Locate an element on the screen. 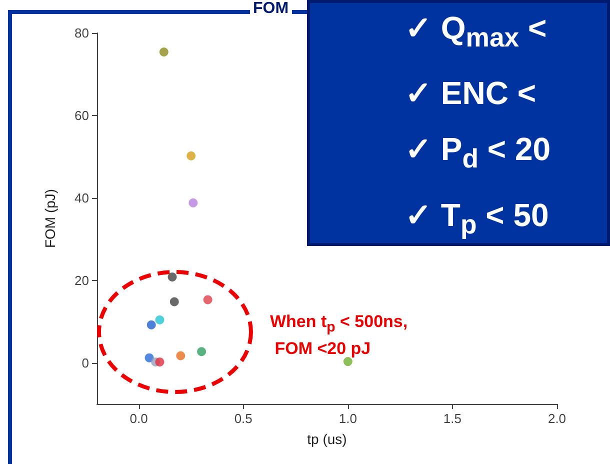 Image resolution: width=610 pixels, height=464 pixels. annotation: ✓ P$_{d}$ < 20 is located at coordinates (478, 153).